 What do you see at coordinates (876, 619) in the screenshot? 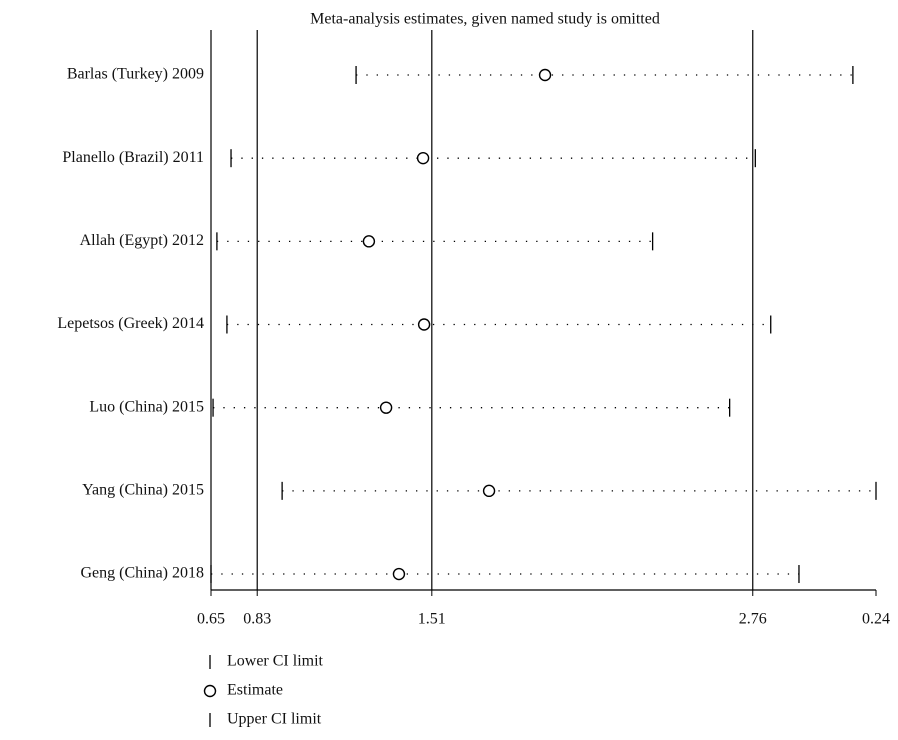
I see `x-tick-label: 0.24` at bounding box center [876, 619].